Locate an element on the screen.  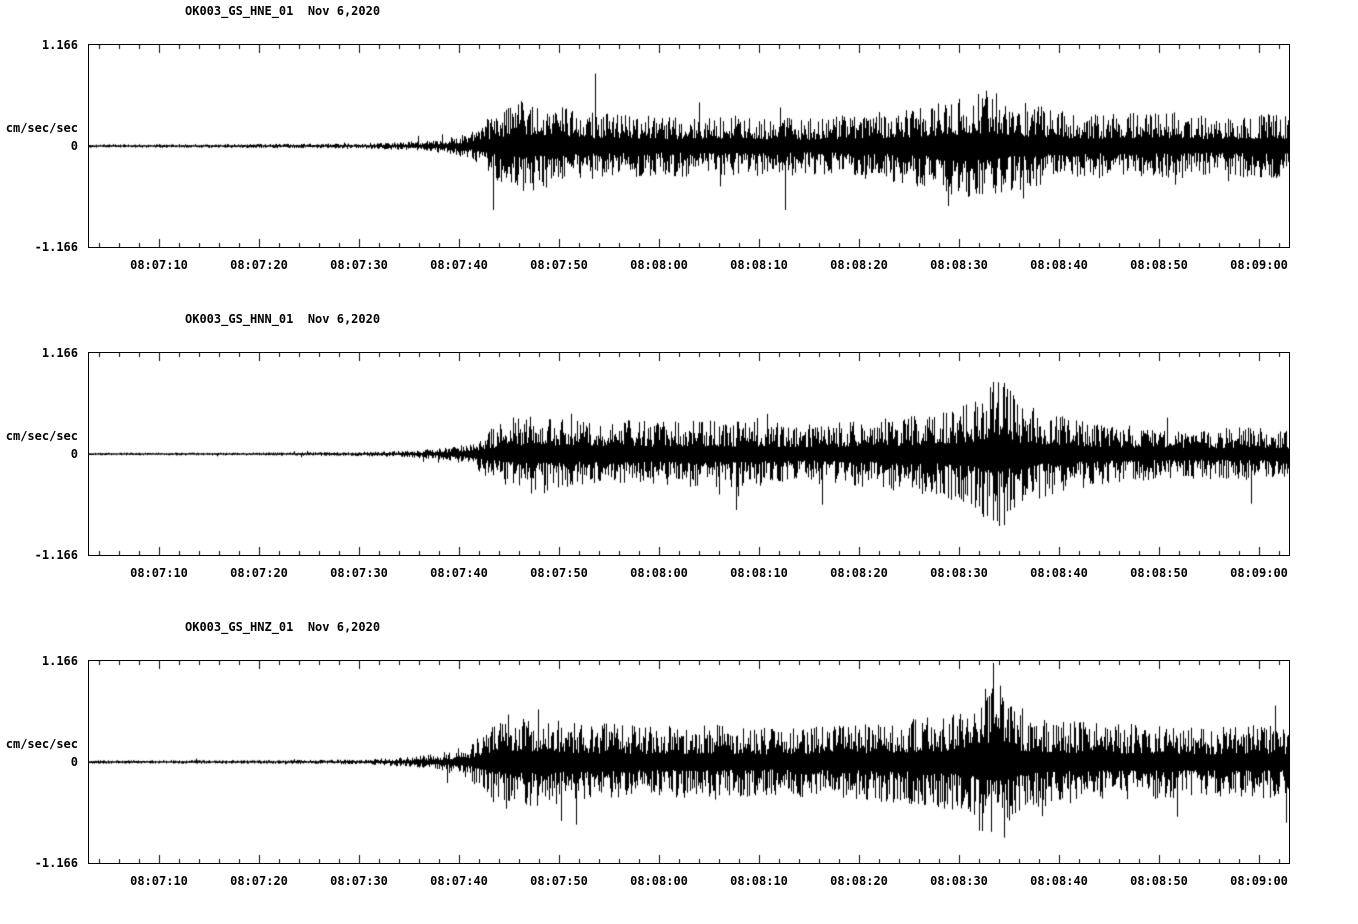
panel-title: OK003_GS_HNN_01 Nov 6,2020 is located at coordinates (283, 319).